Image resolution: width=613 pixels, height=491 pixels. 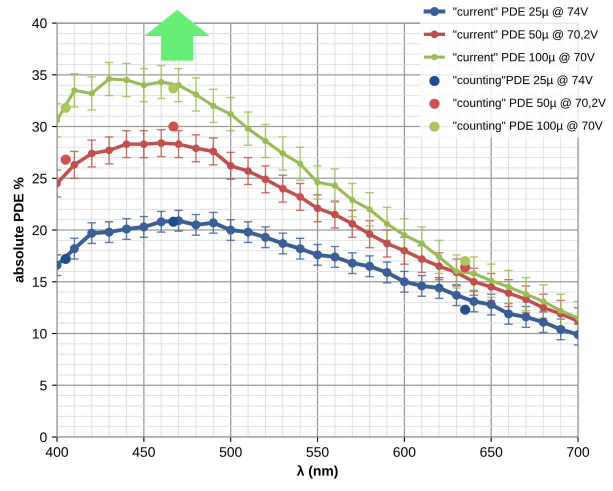 I want to click on x-tick-label: 400, so click(x=57, y=452).